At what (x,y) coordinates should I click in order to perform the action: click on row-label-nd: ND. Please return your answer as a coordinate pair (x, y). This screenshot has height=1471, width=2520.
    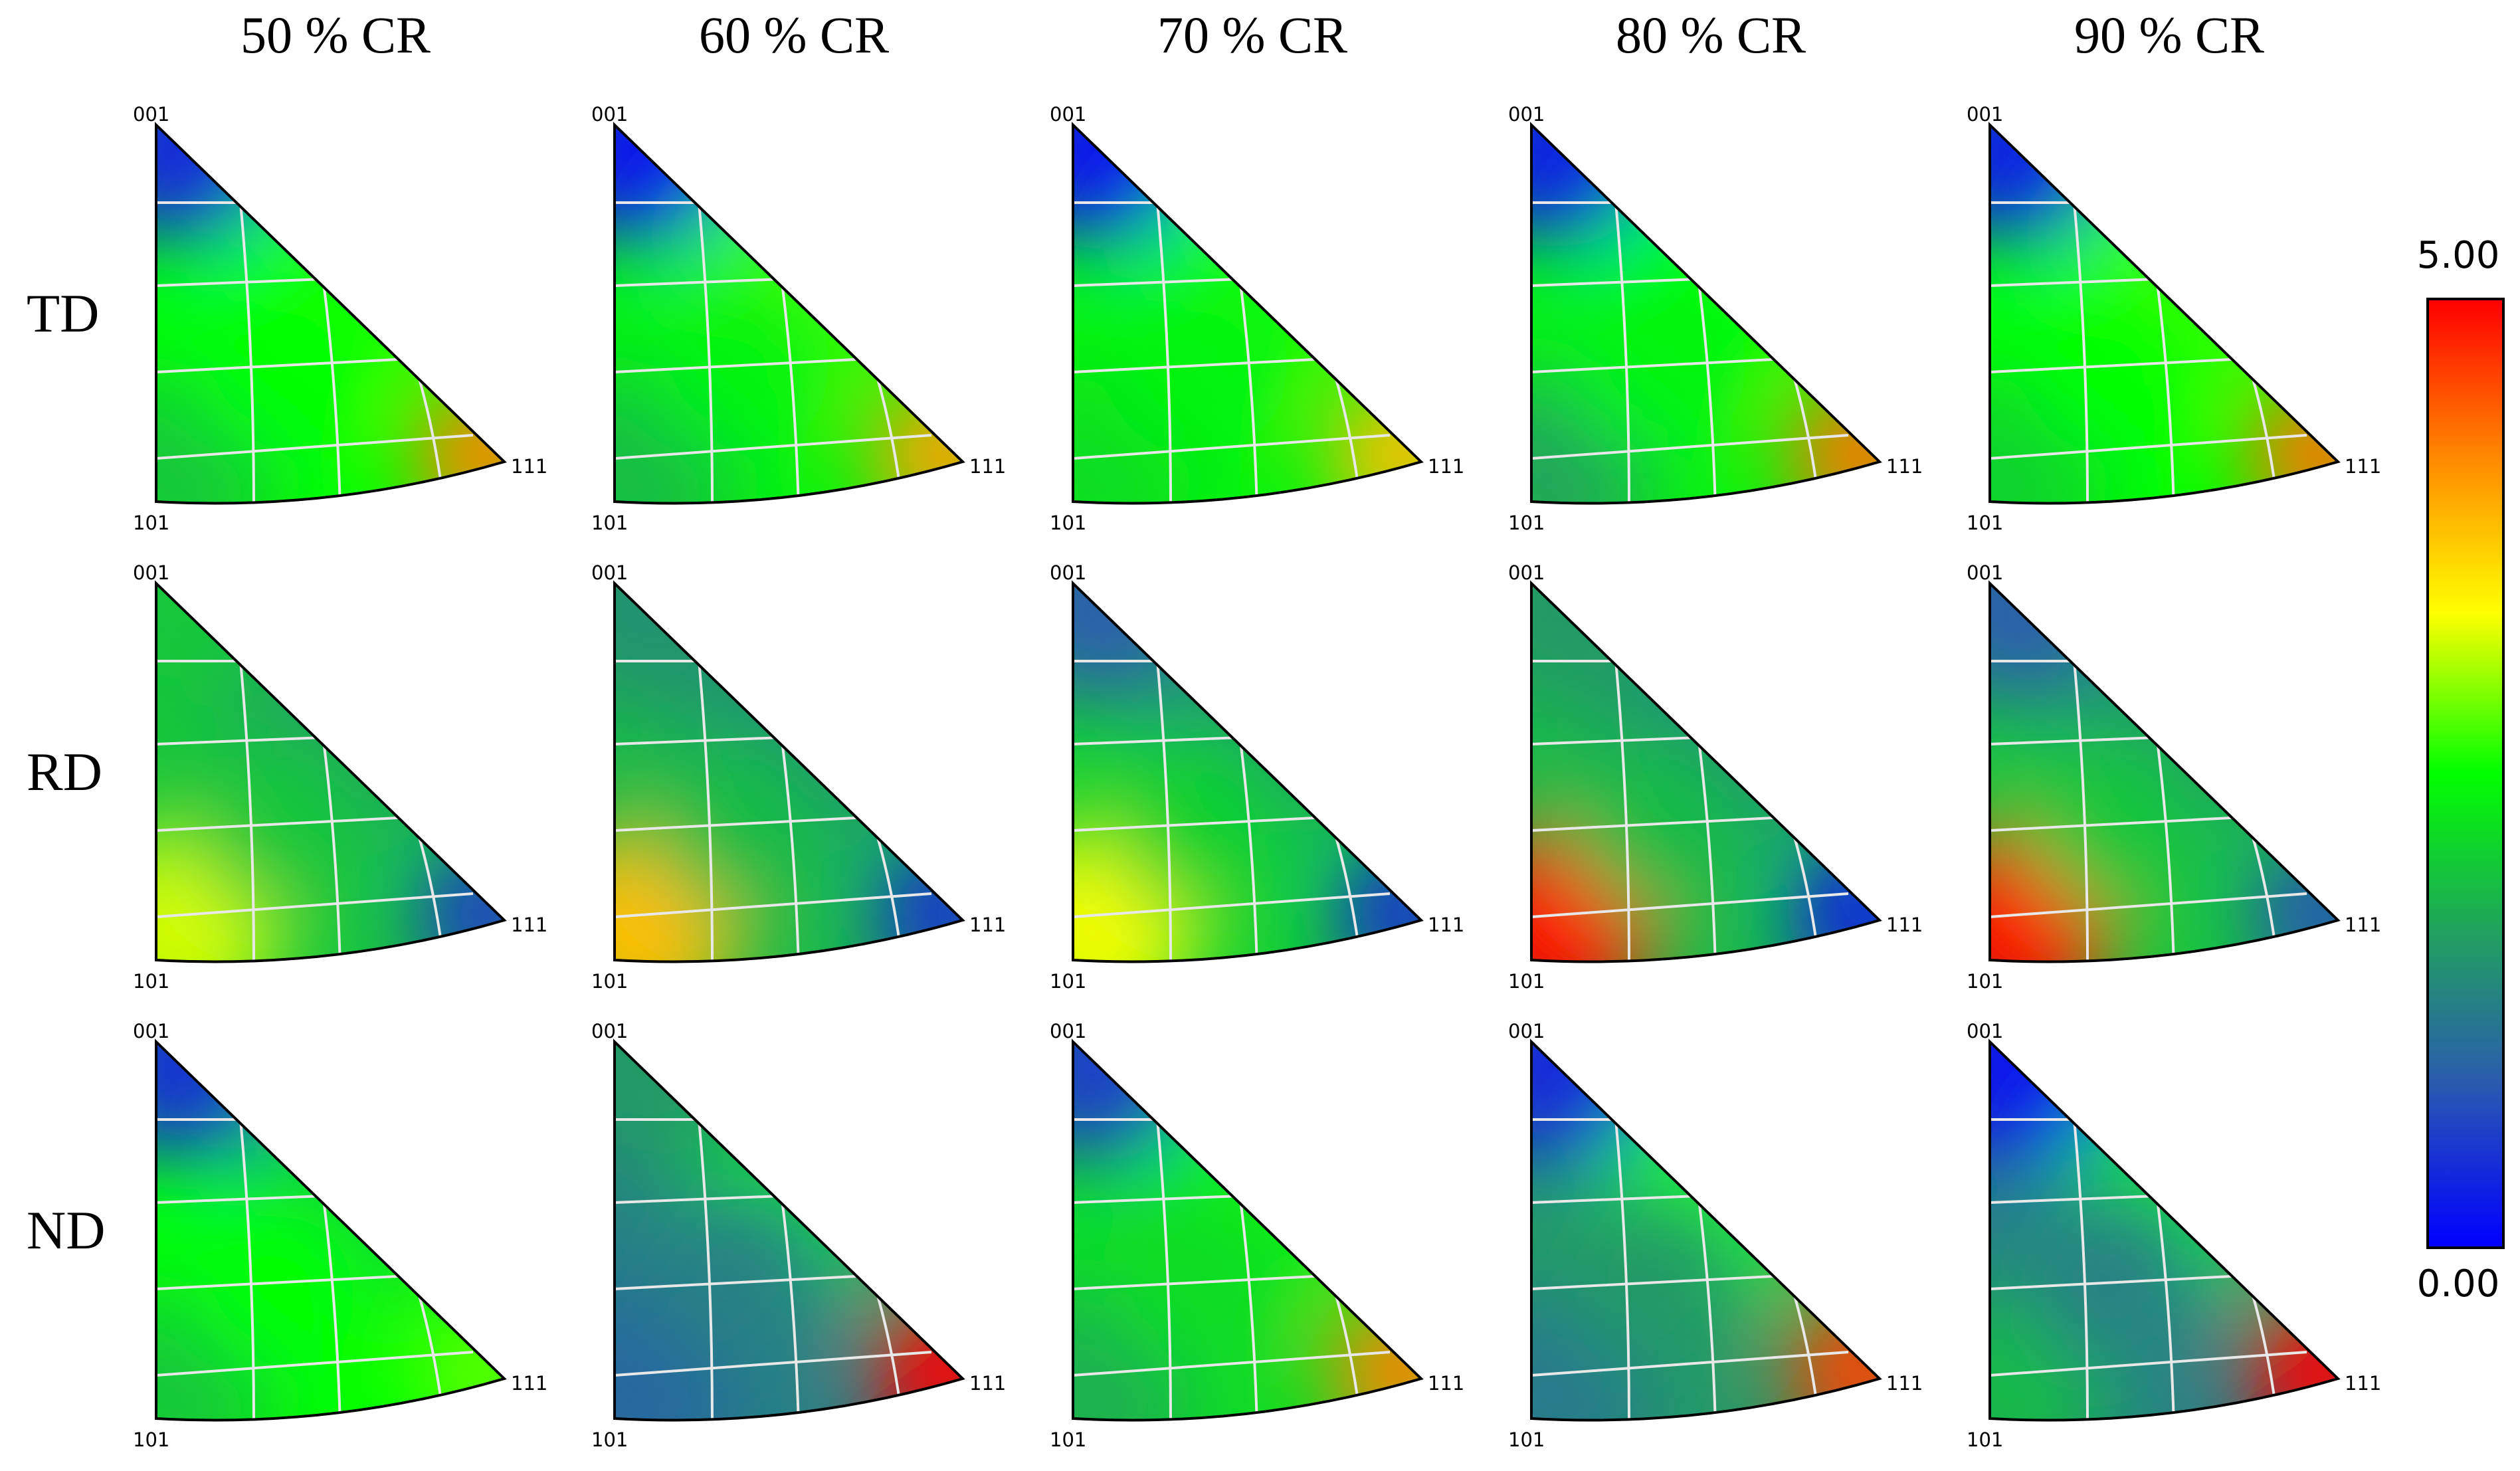
    Looking at the image, I should click on (66, 1230).